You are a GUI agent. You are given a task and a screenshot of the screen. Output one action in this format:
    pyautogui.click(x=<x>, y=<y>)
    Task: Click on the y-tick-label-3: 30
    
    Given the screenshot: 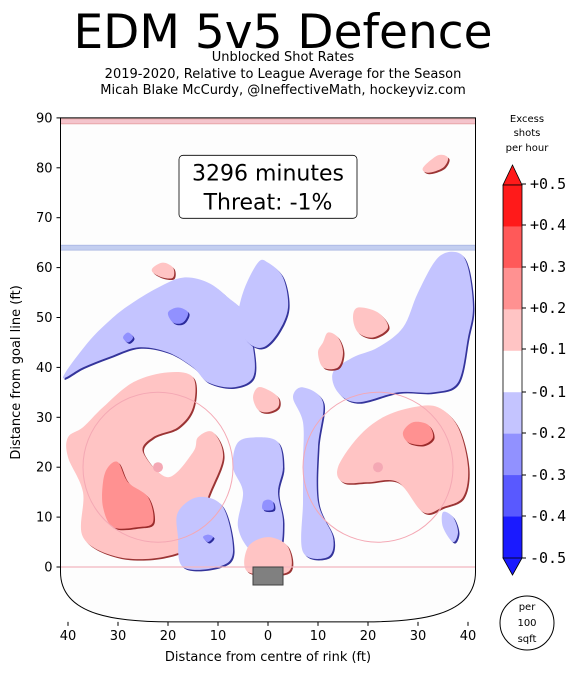 What is the action you would take?
    pyautogui.click(x=44, y=418)
    